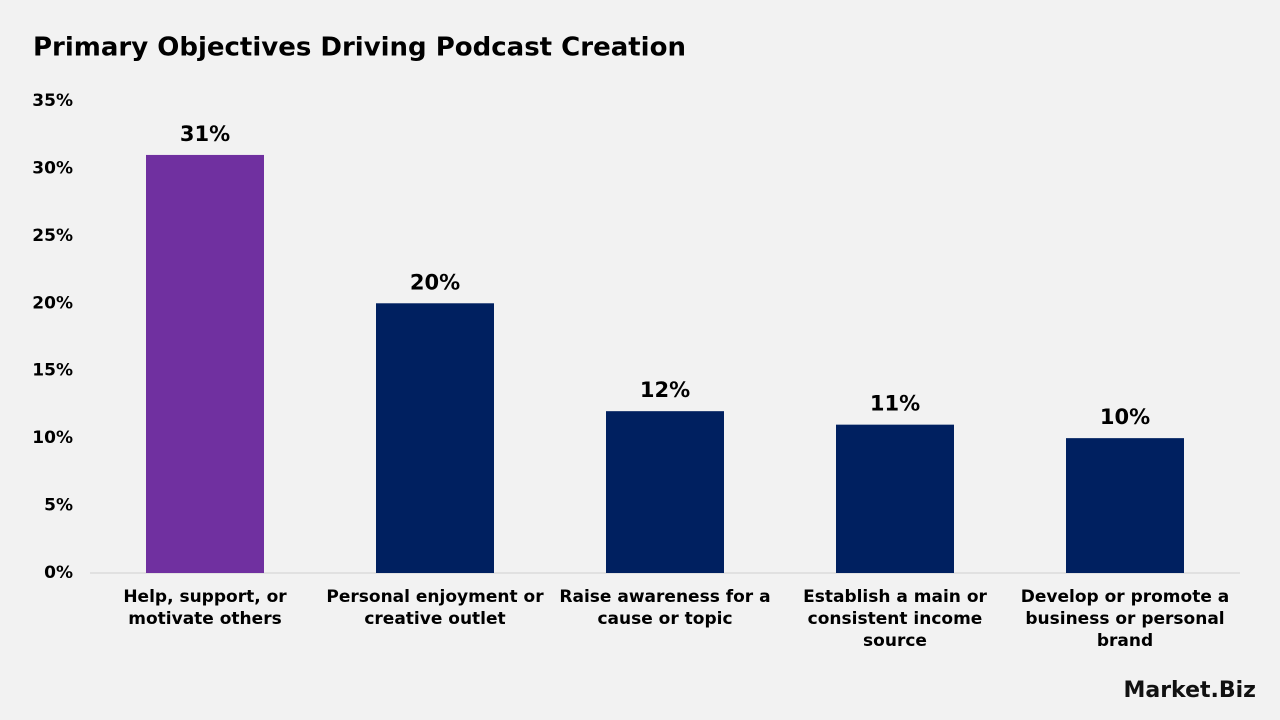 The height and width of the screenshot is (720, 1280). What do you see at coordinates (52, 371) in the screenshot?
I see `y-tick-label: 15%` at bounding box center [52, 371].